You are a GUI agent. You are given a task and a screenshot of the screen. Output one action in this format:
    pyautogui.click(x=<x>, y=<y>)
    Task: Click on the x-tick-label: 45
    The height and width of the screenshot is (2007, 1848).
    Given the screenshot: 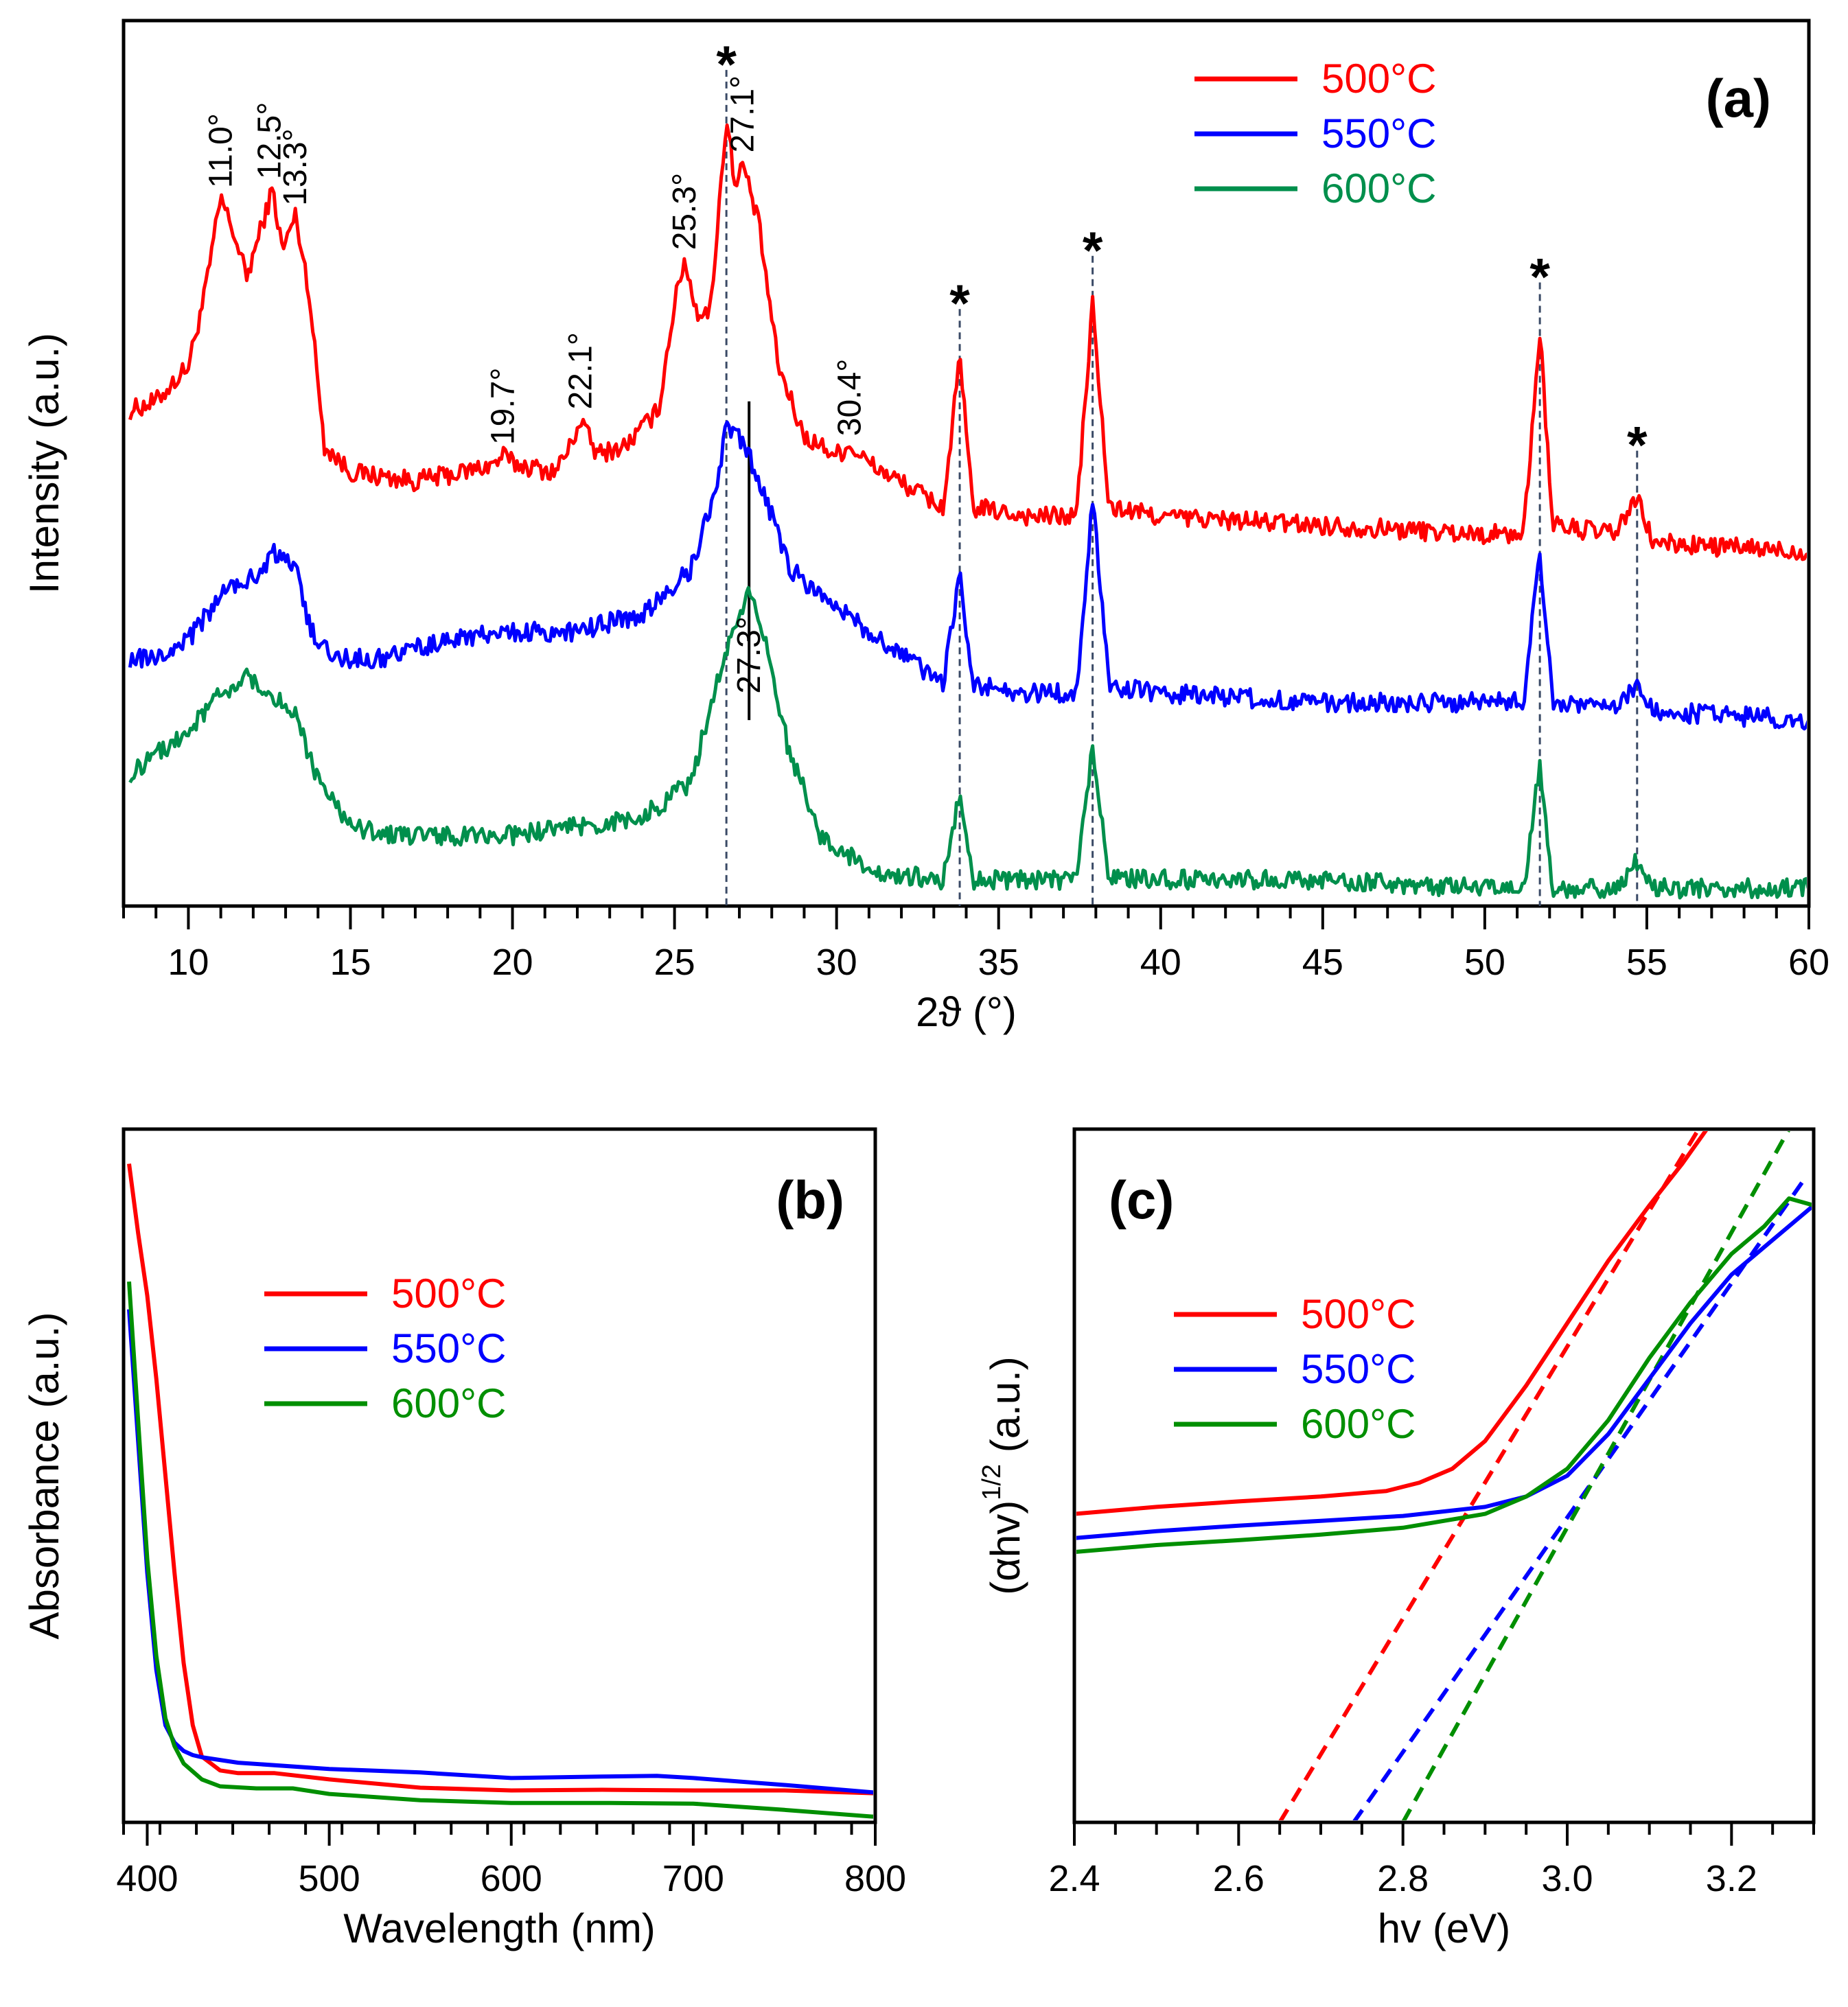 What is the action you would take?
    pyautogui.click(x=1322, y=962)
    